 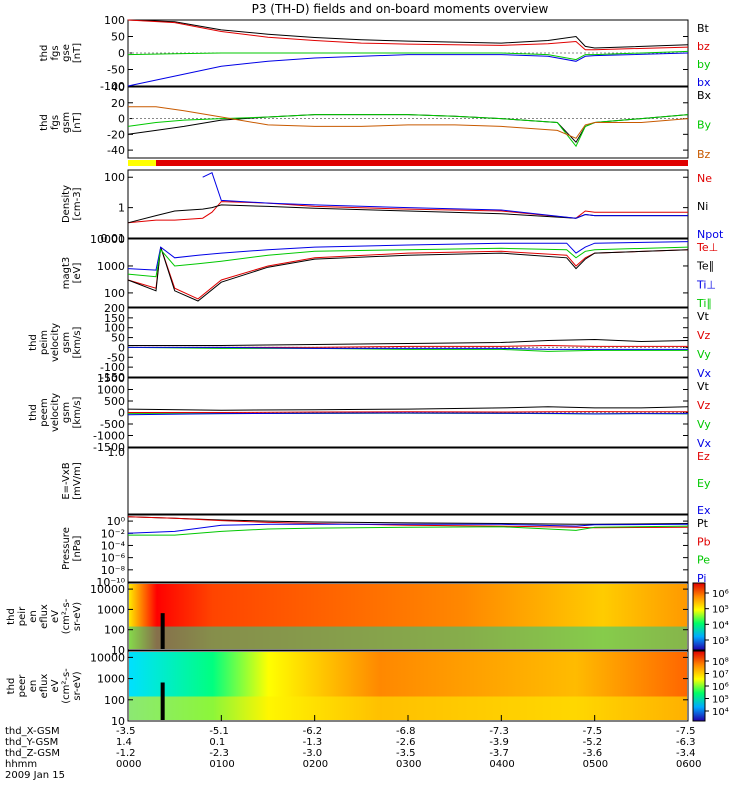 I want to click on ytick-label: 40, so click(x=118, y=87).